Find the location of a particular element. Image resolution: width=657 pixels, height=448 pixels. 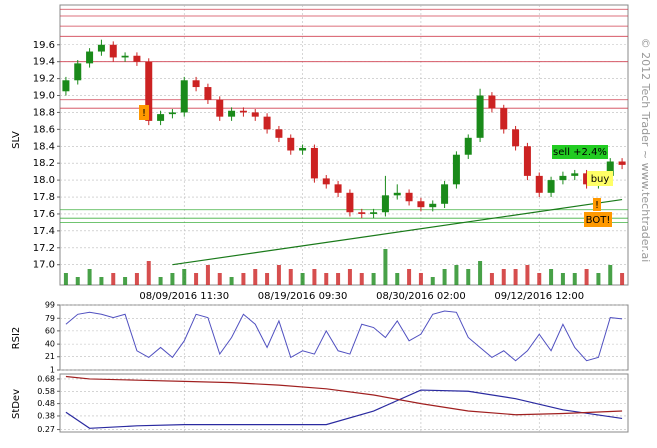

y-tick-label: 17.6 is located at coordinates (44, 214).